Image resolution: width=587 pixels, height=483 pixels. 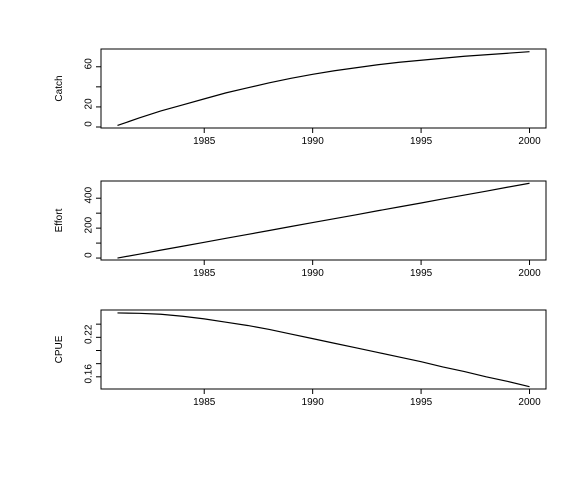 What do you see at coordinates (89, 334) in the screenshot?
I see `y-tick-label: 0.22` at bounding box center [89, 334].